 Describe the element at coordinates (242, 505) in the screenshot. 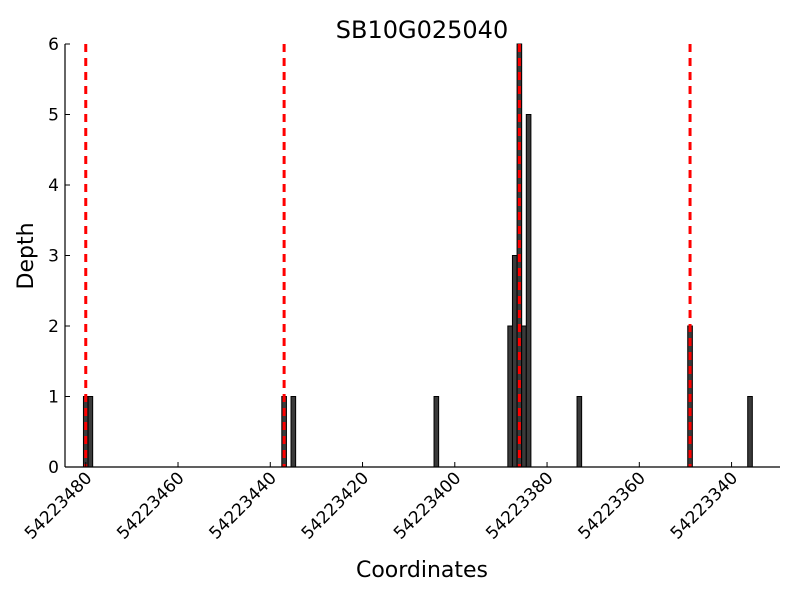

I see `x-tick-label: 54223440` at that location.